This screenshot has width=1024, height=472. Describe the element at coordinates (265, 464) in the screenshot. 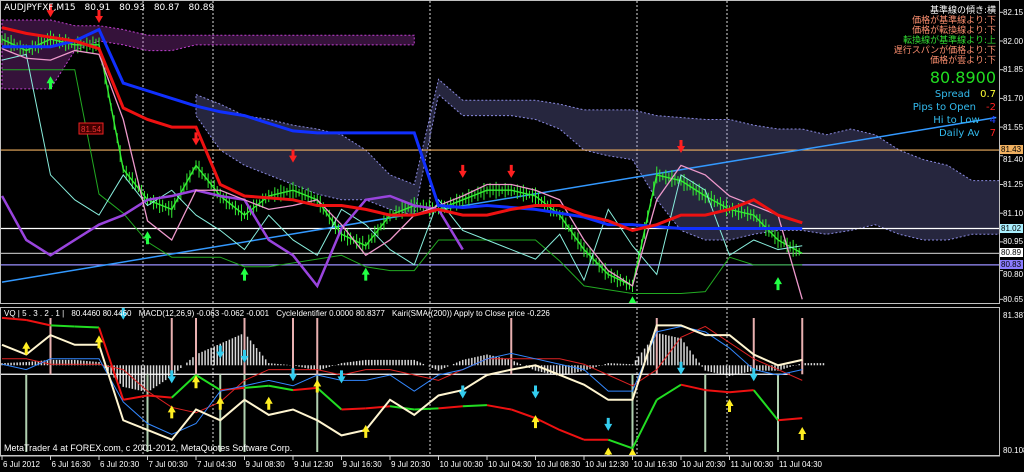

I see `x-tick-label: 9 Jul 08:30` at that location.